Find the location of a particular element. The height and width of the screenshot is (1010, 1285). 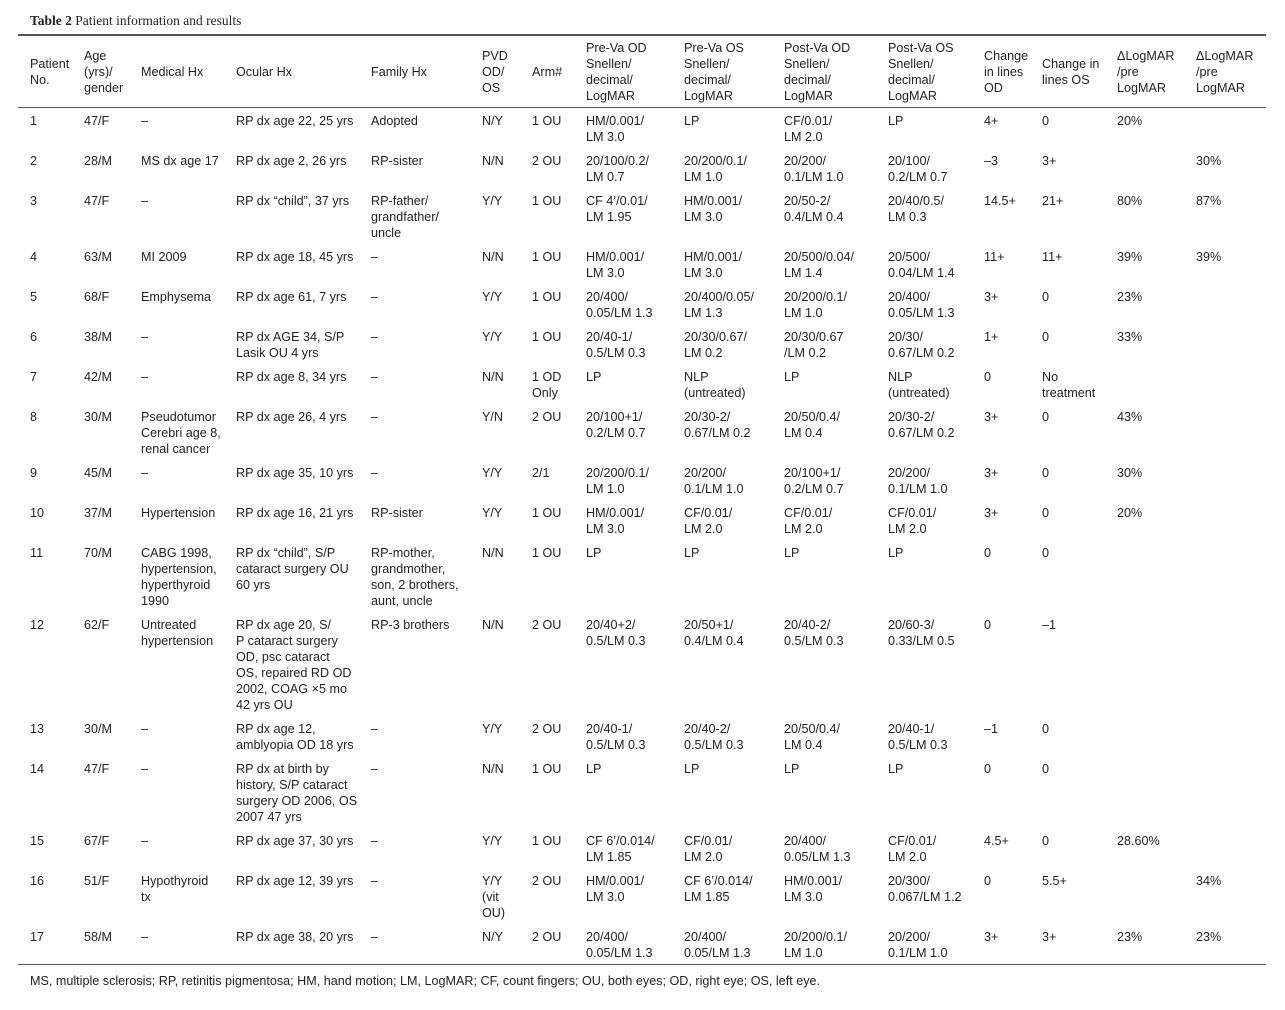

table-cell: RP dx age 12, 39 yrs is located at coordinates (295, 881).